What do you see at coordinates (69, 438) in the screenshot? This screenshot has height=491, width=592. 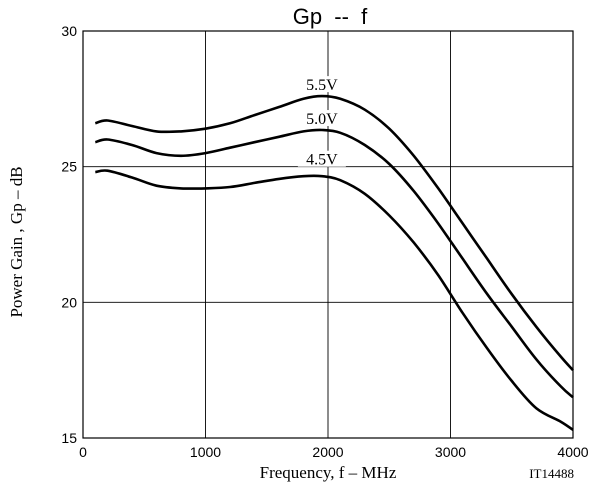 I see `y-tick-label: 15` at bounding box center [69, 438].